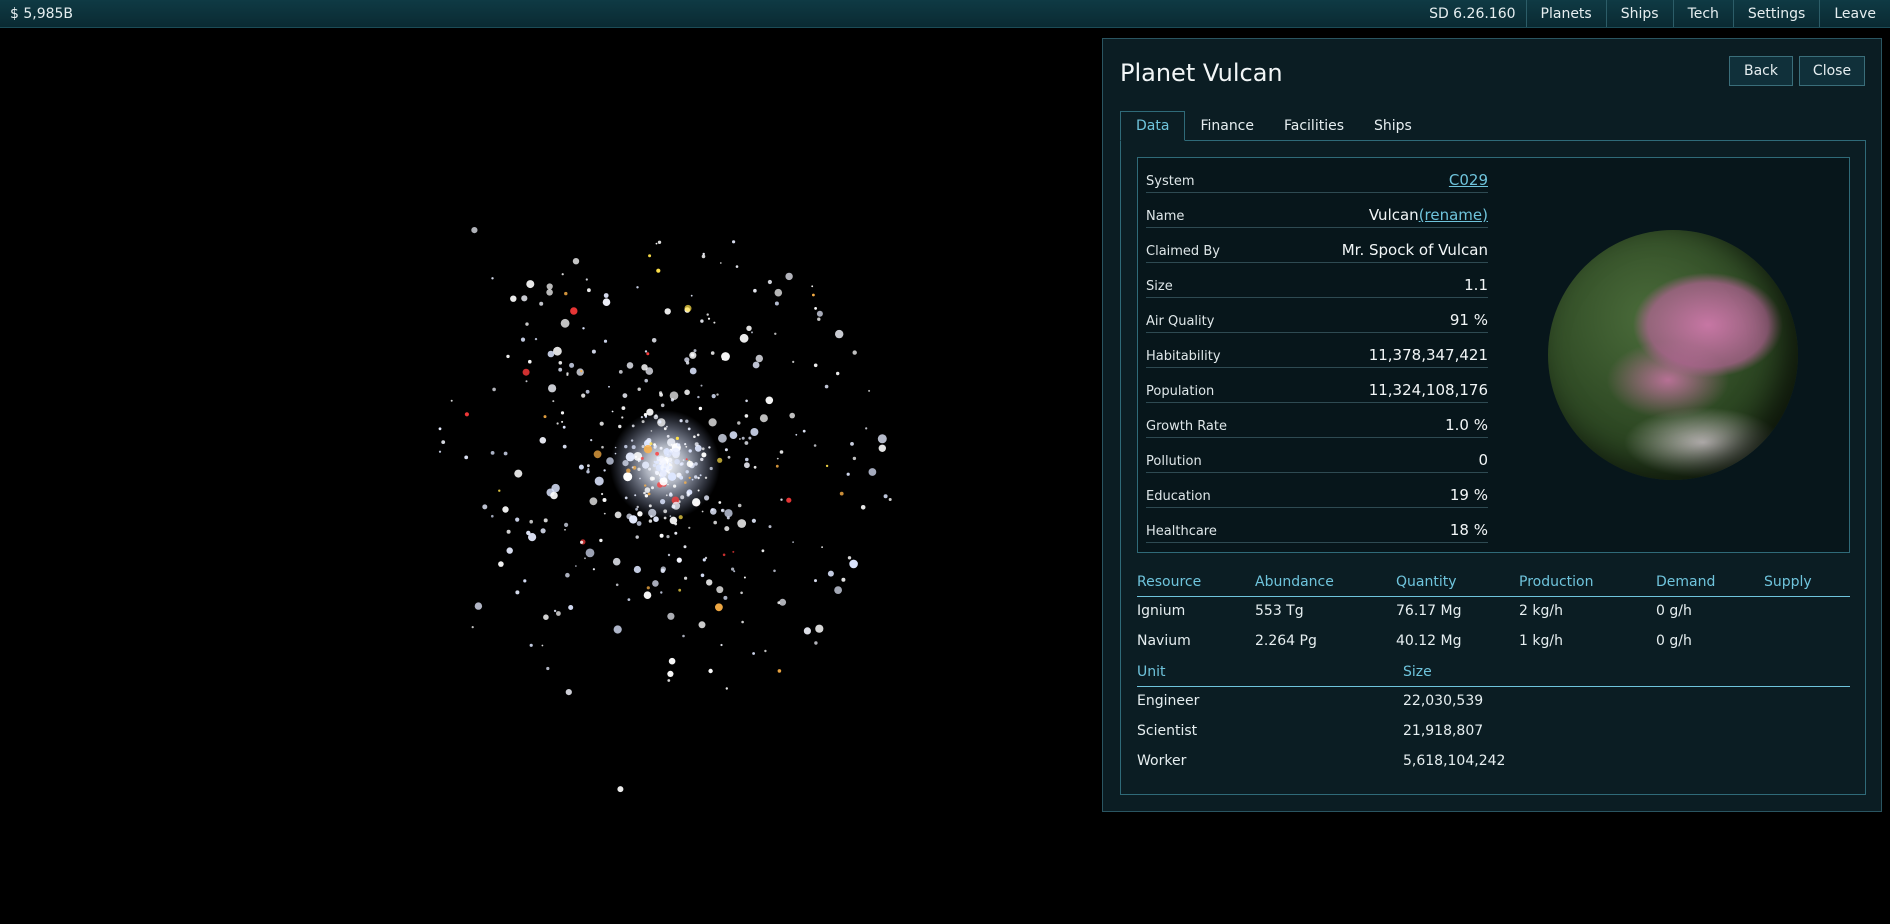 The height and width of the screenshot is (924, 1890). What do you see at coordinates (1674, 611) in the screenshot?
I see `table-cell: 0 g/h` at bounding box center [1674, 611].